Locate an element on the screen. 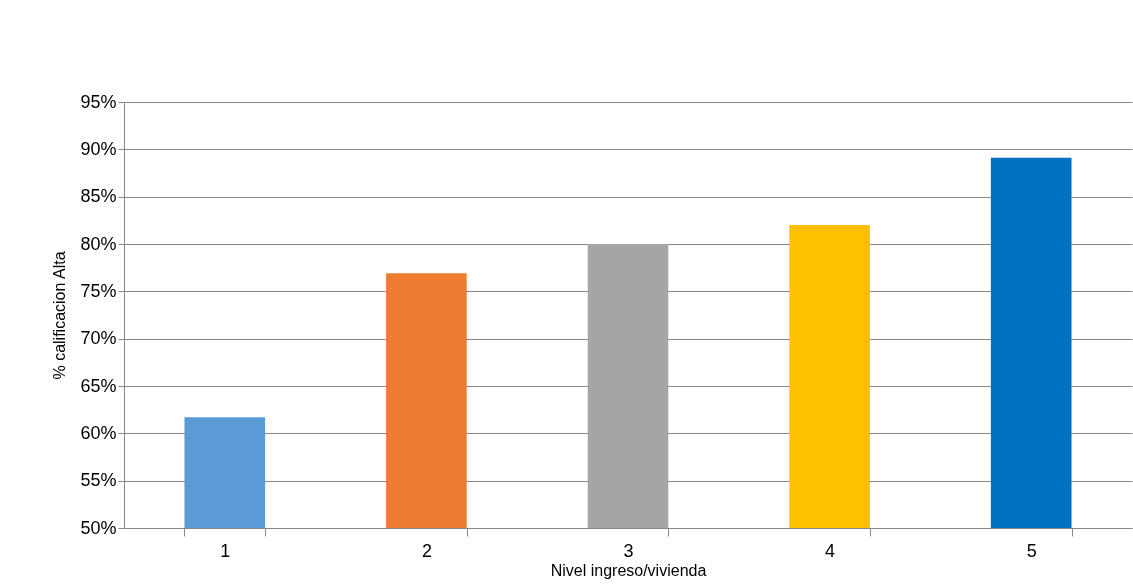  y-tick-label: 85% is located at coordinates (98, 196).